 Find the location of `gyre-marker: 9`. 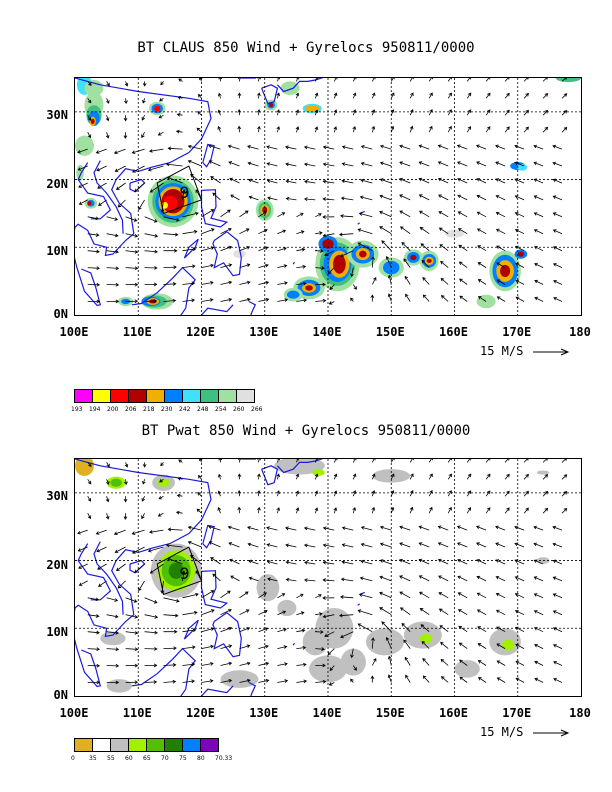

gyre-marker: 9 is located at coordinates (184, 192).